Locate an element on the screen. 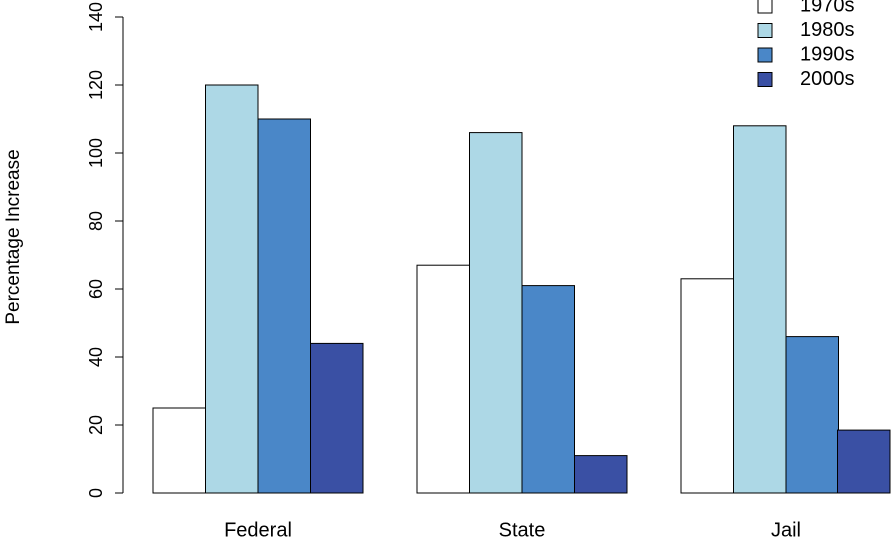 Image resolution: width=891 pixels, height=541 pixels. y-tick-label: 120 is located at coordinates (96, 85).